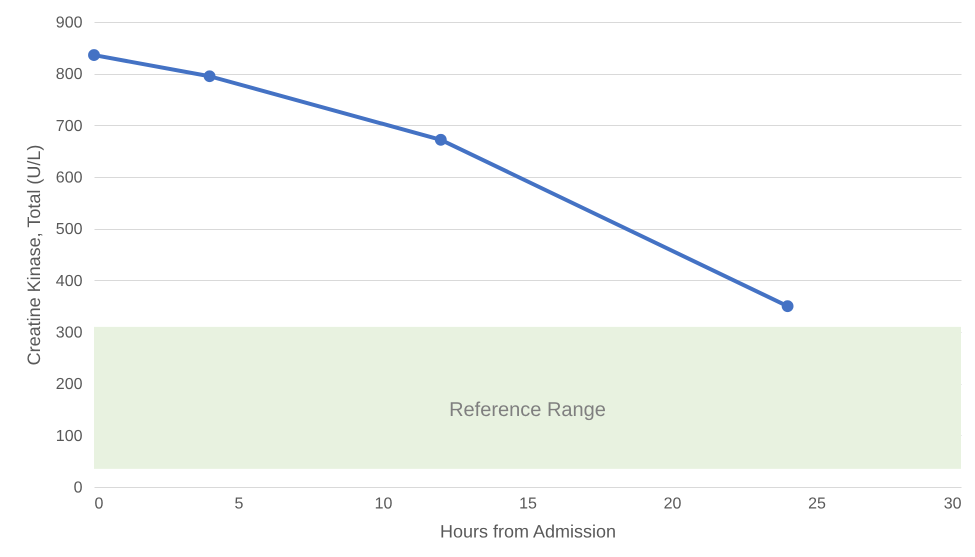 The height and width of the screenshot is (557, 975). I want to click on x-tick-label: 0, so click(99, 504).